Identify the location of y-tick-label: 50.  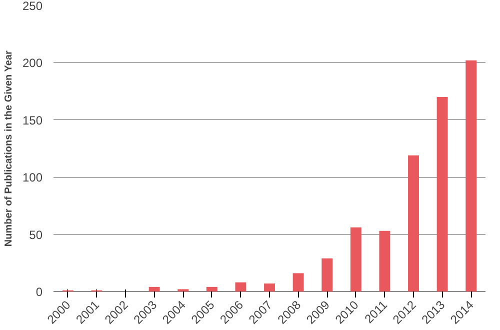
(36, 235).